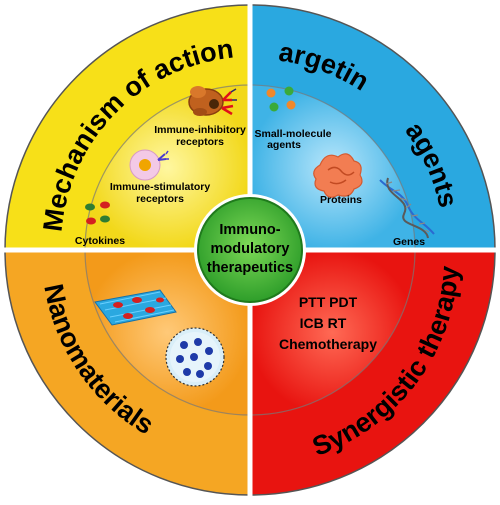 The width and height of the screenshot is (500, 505). I want to click on immune-inhibitory-cell-icon, so click(212, 101).